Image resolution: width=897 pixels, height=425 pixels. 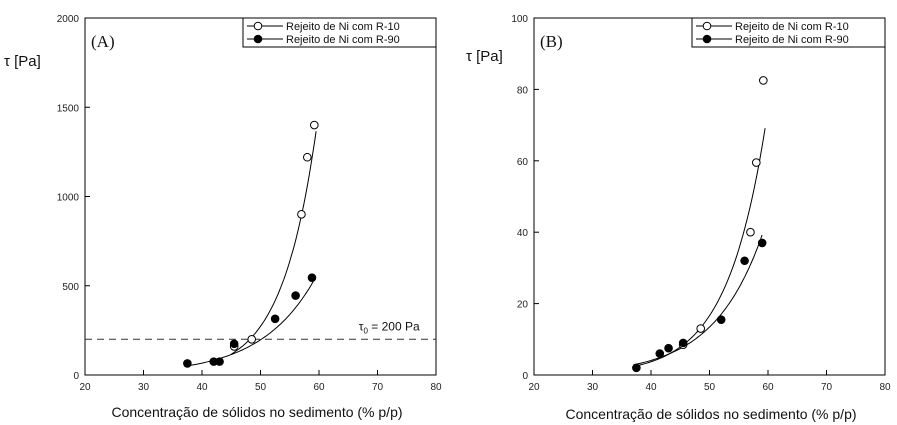 I want to click on y-tick-label: 500, so click(x=70, y=287).